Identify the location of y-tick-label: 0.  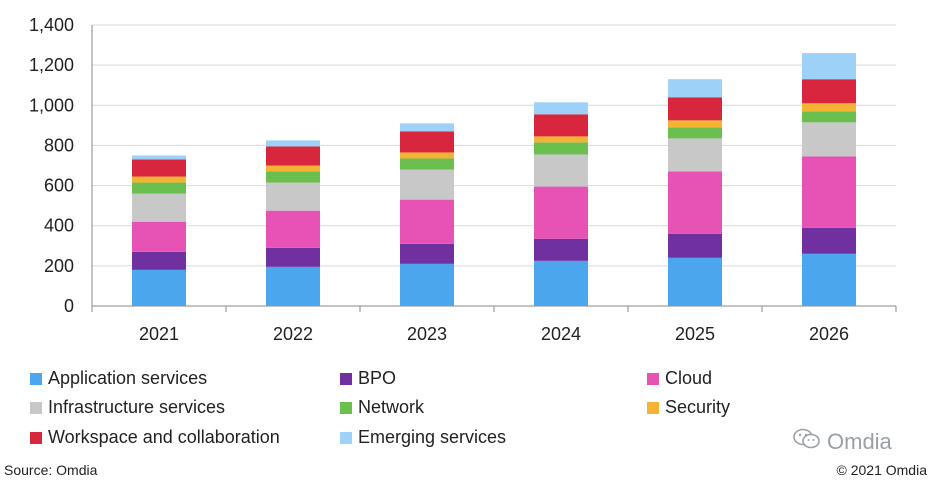
(69, 306).